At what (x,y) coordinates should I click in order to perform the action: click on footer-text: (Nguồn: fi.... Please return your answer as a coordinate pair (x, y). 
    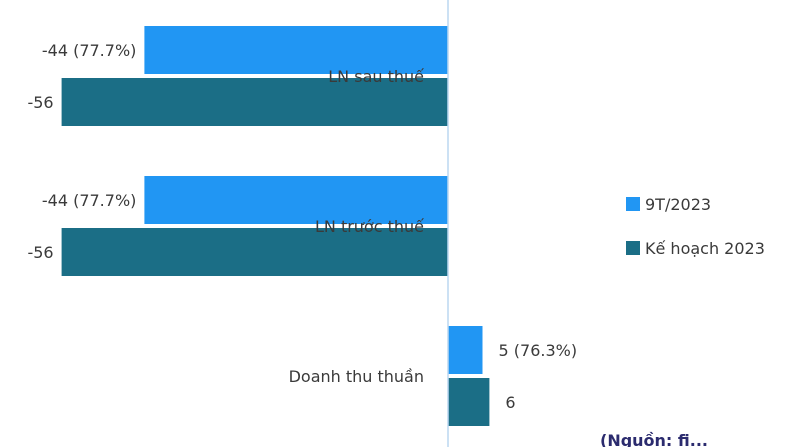
    Looking at the image, I should click on (654, 439).